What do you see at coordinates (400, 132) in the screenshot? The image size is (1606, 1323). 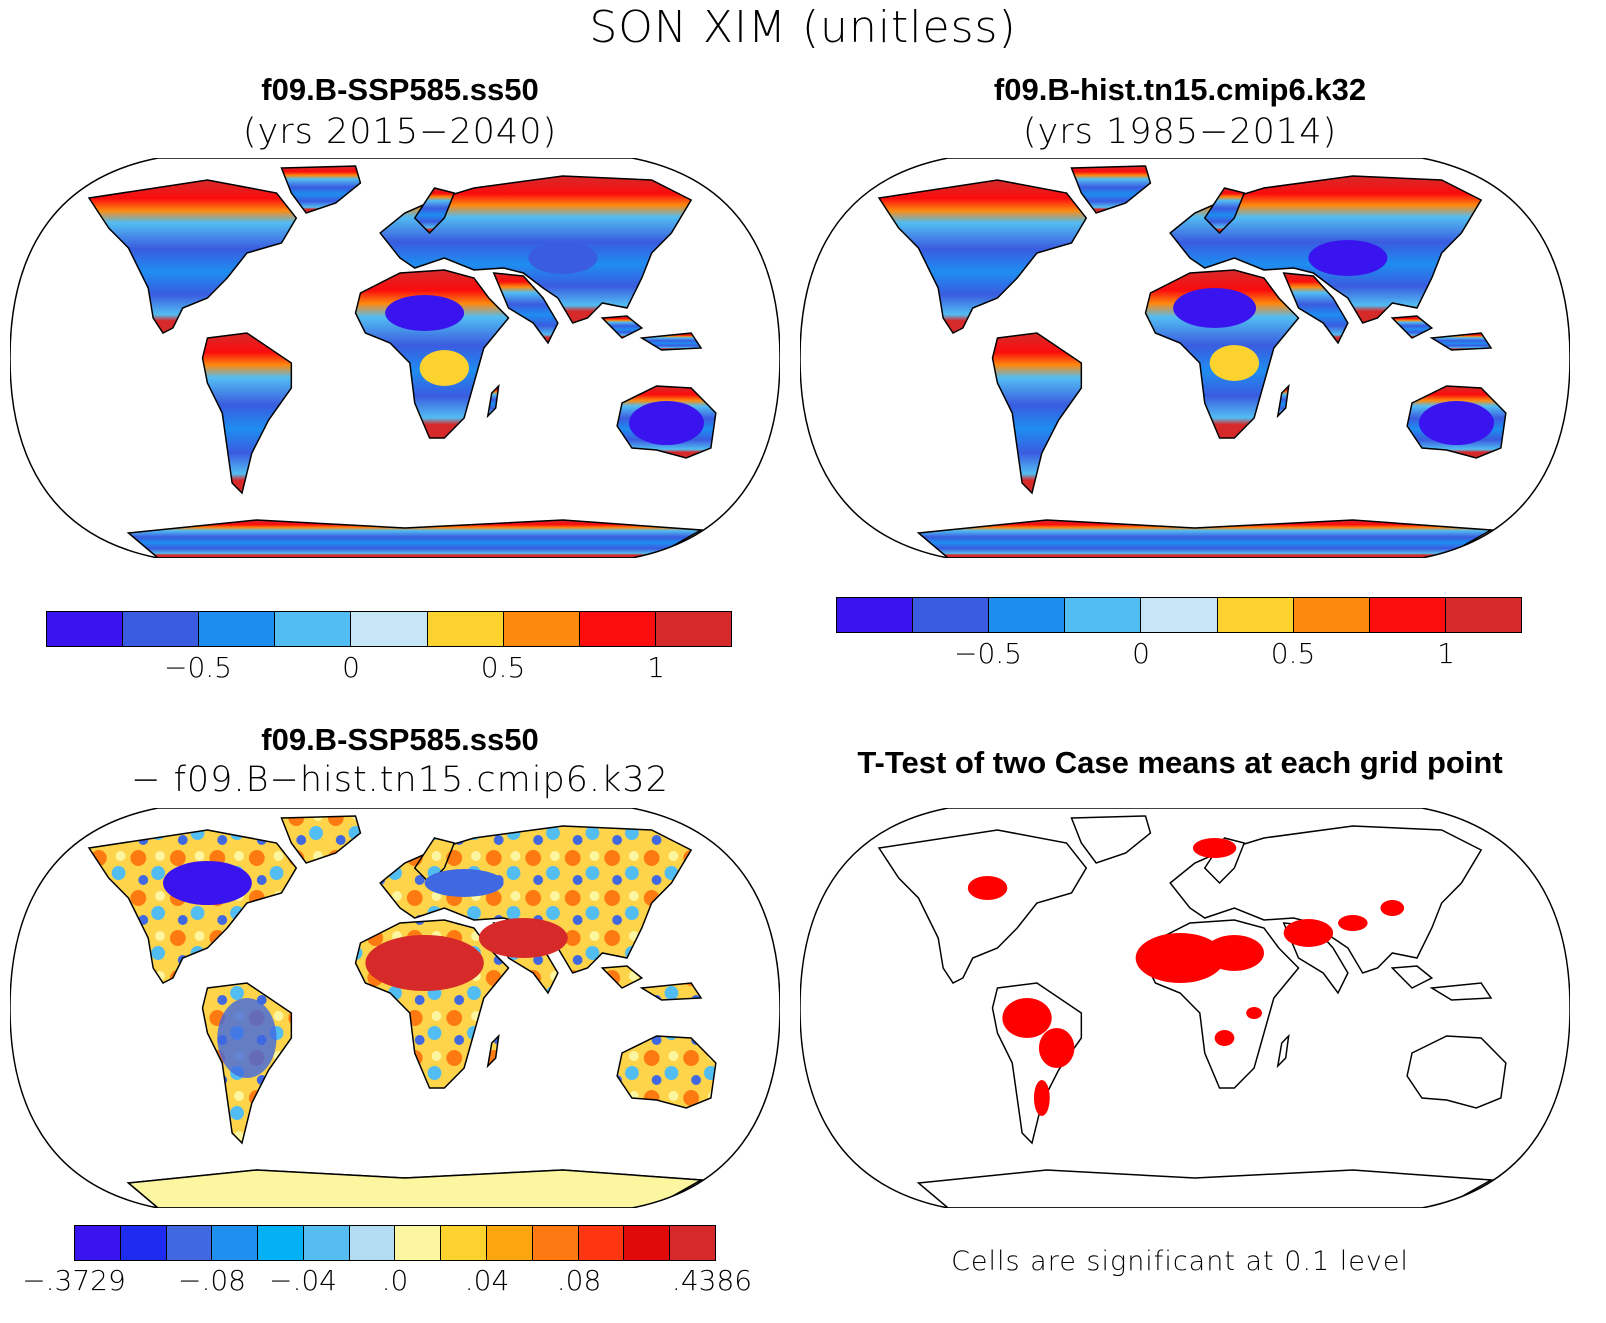 I see `panel-future-subtitle: (yrs 2015−2040)` at bounding box center [400, 132].